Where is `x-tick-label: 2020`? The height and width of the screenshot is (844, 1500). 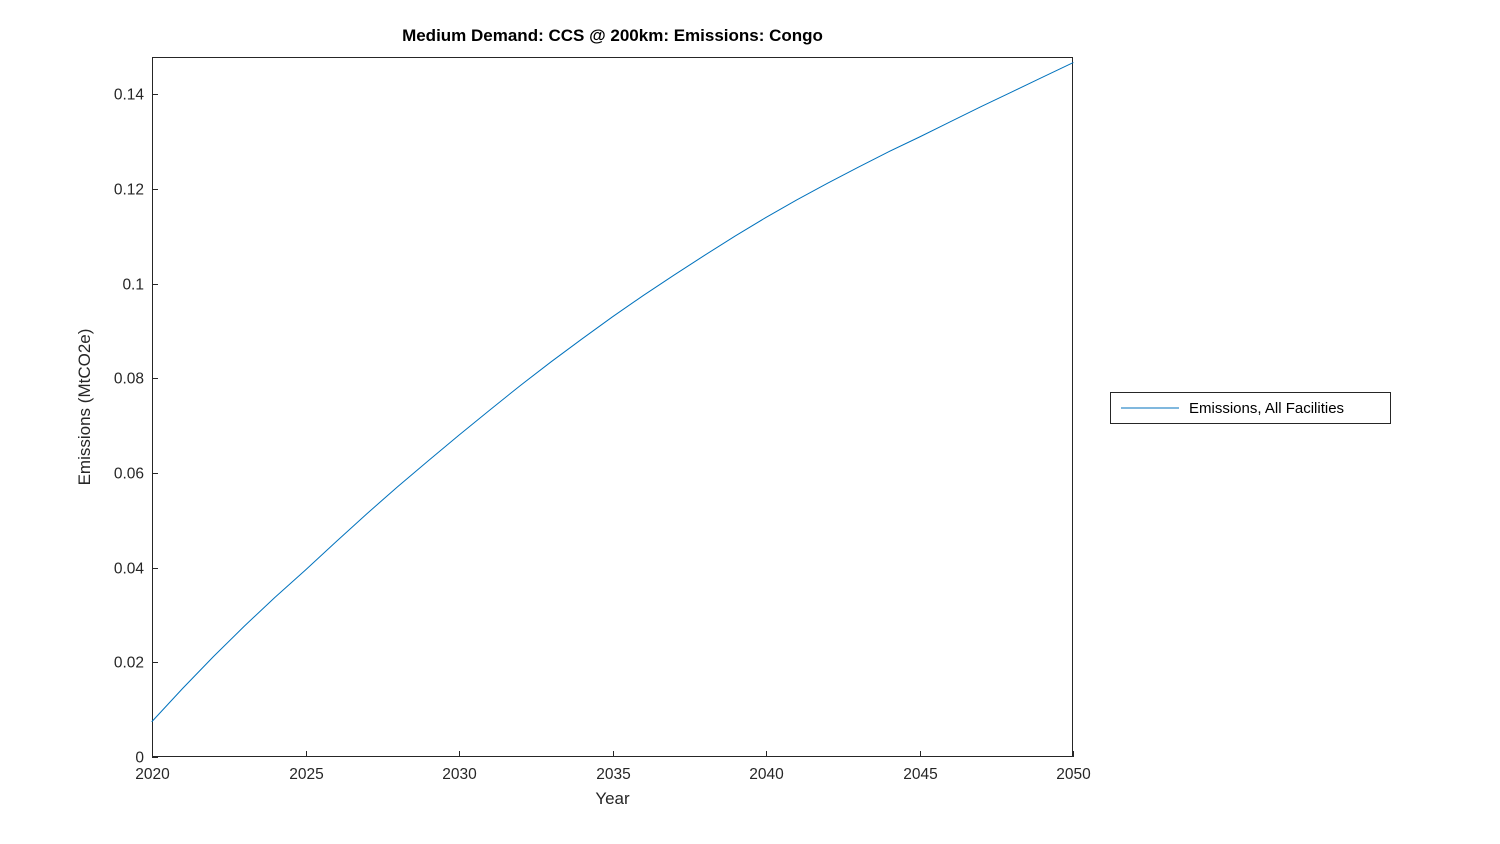 x-tick-label: 2020 is located at coordinates (152, 774).